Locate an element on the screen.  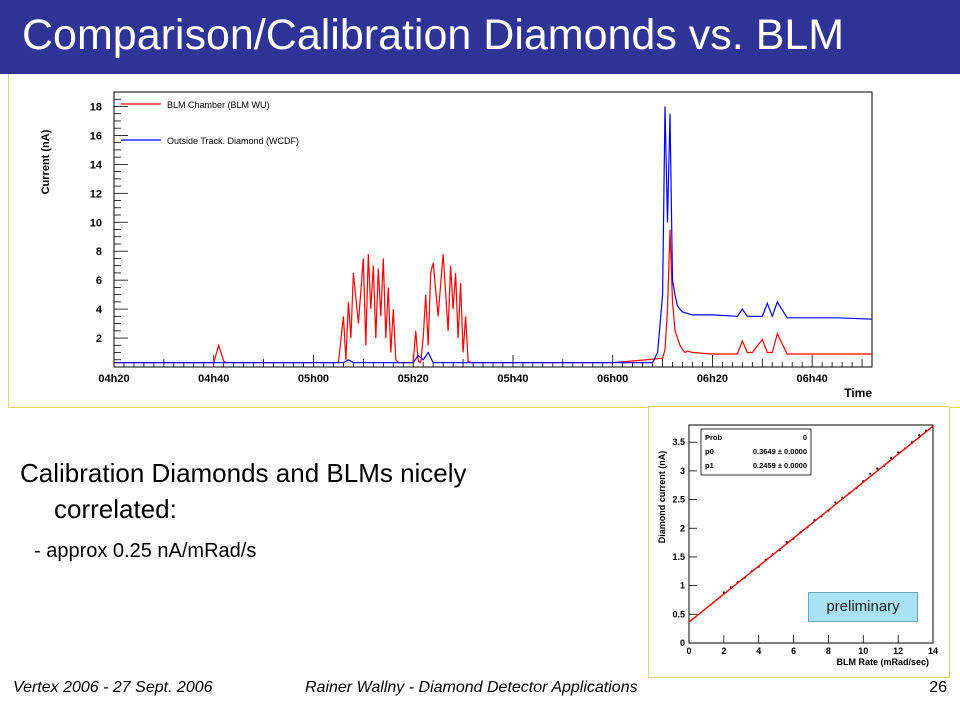
y-tick-label: 8 is located at coordinates (99, 252).